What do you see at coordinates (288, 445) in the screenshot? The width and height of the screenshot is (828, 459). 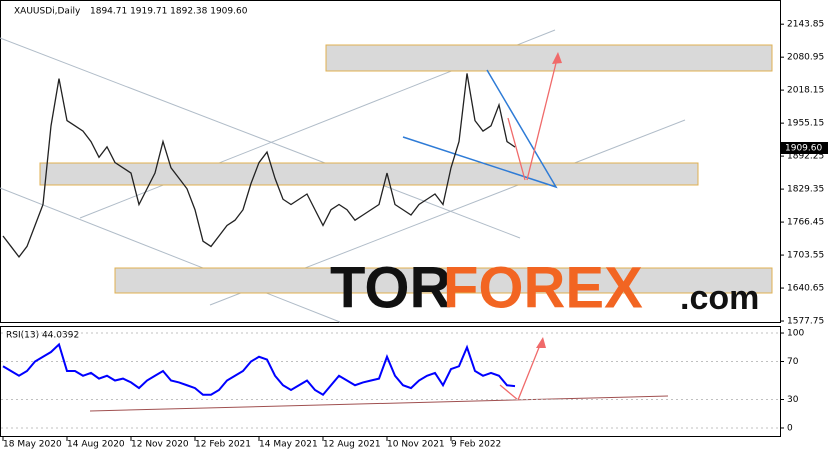 I see `x-tick-label: 14 May 2021` at bounding box center [288, 445].